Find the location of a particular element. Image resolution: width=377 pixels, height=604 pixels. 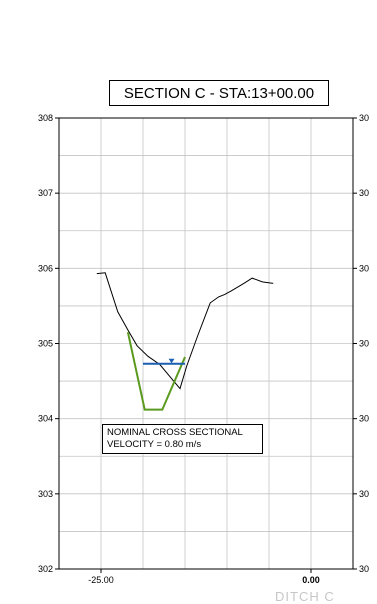

ground-profile-line is located at coordinates (185, 331).